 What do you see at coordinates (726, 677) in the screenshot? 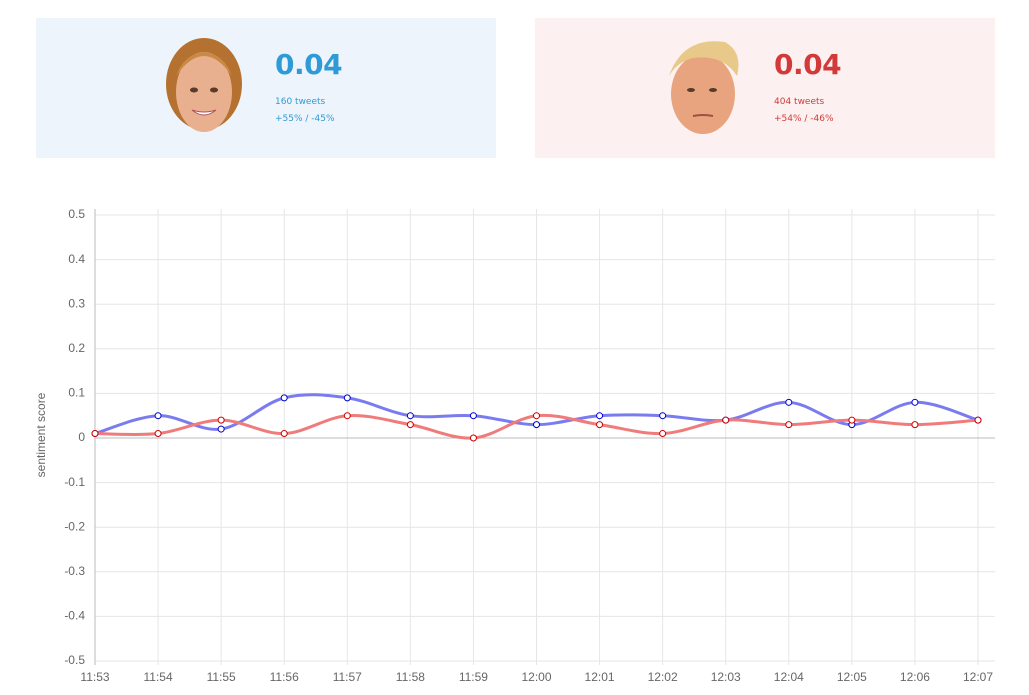
I see `x-tick-label: 12:03` at bounding box center [726, 677].